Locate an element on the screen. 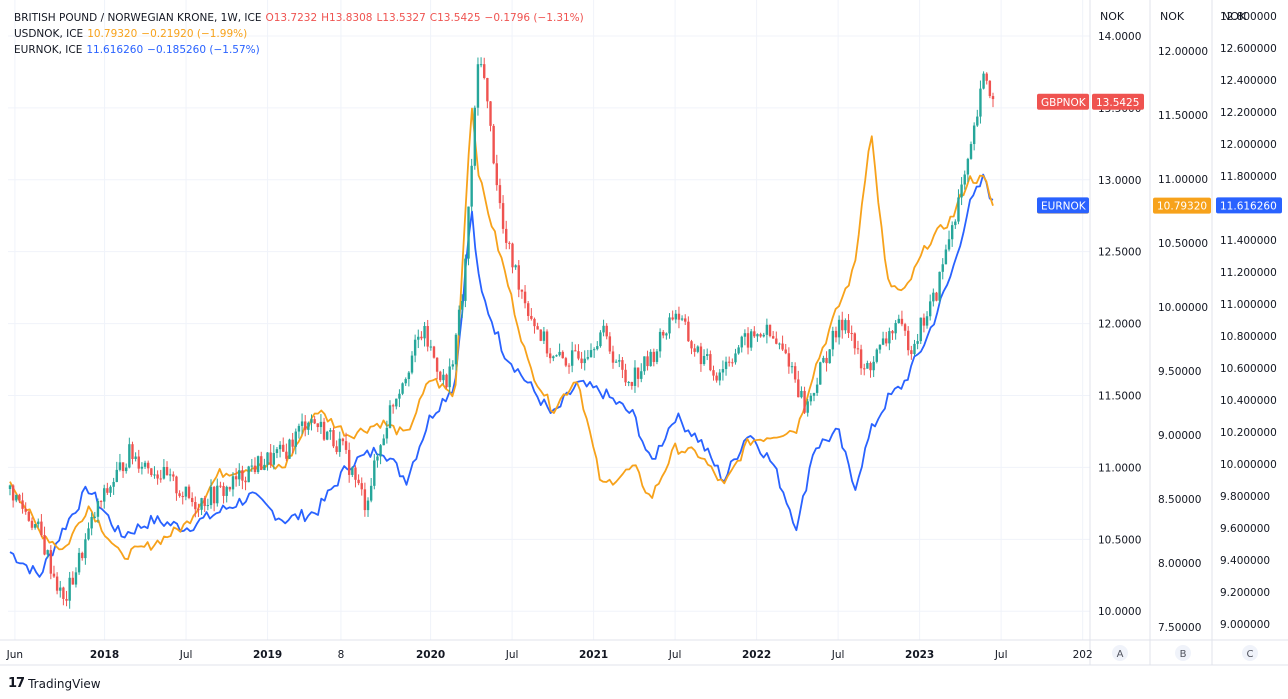 The height and width of the screenshot is (699, 1288). axis-c-tick: 12.000000 is located at coordinates (1248, 145).